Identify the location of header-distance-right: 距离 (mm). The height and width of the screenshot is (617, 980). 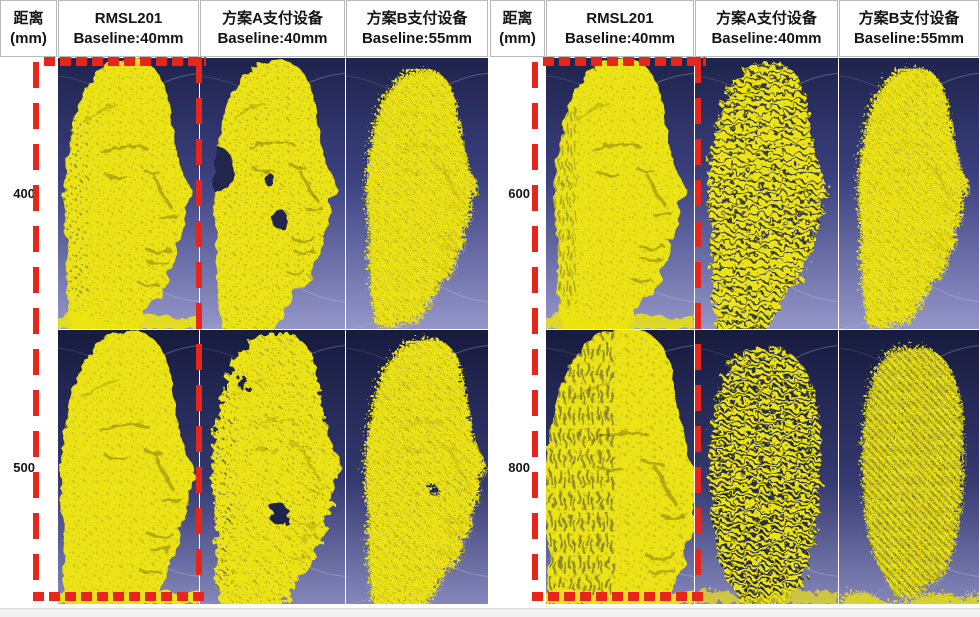
(517, 28).